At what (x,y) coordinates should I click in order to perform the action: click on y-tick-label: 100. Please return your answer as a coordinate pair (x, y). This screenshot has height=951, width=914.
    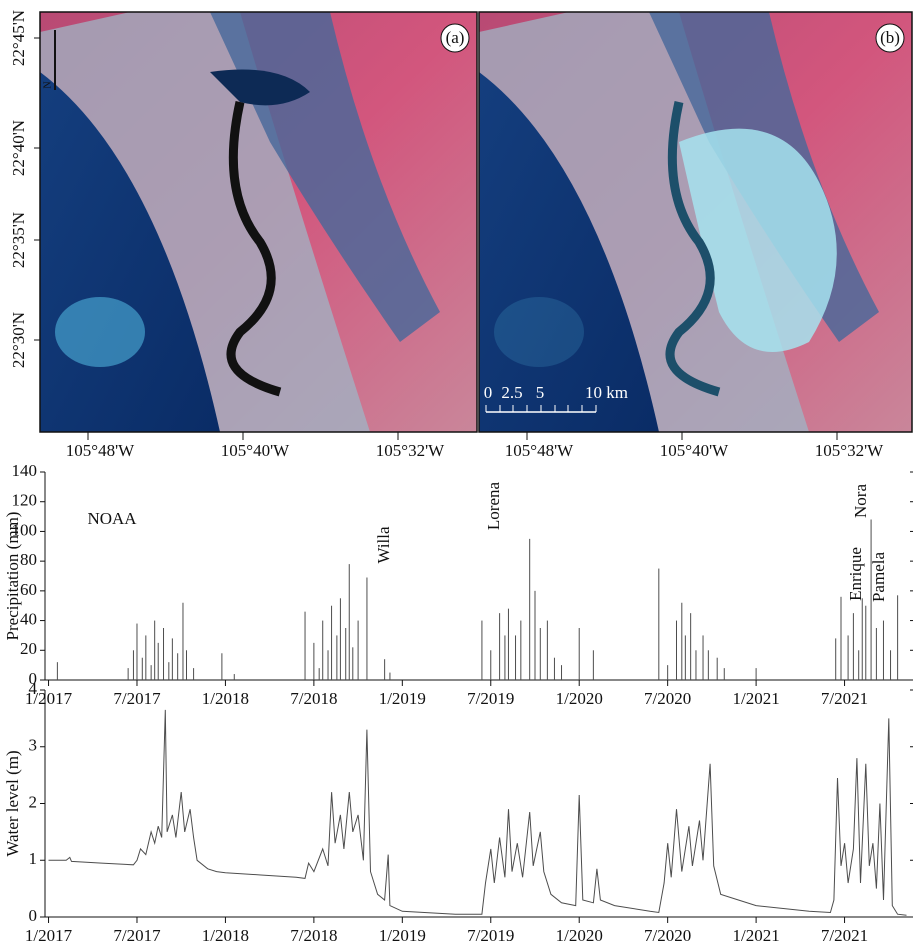
    Looking at the image, I should click on (25, 529).